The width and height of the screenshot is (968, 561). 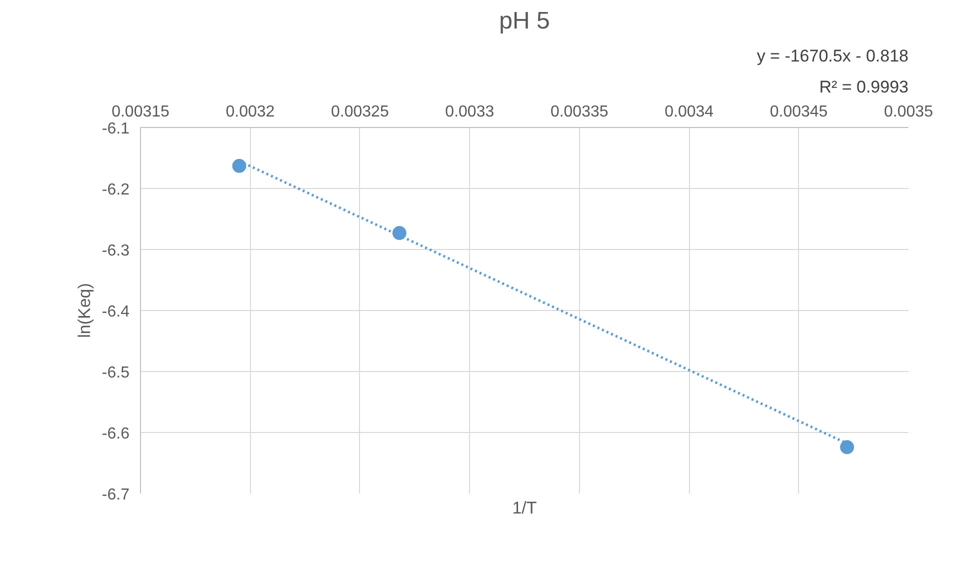 What do you see at coordinates (689, 112) in the screenshot?
I see `x-tick-label: 0.0034` at bounding box center [689, 112].